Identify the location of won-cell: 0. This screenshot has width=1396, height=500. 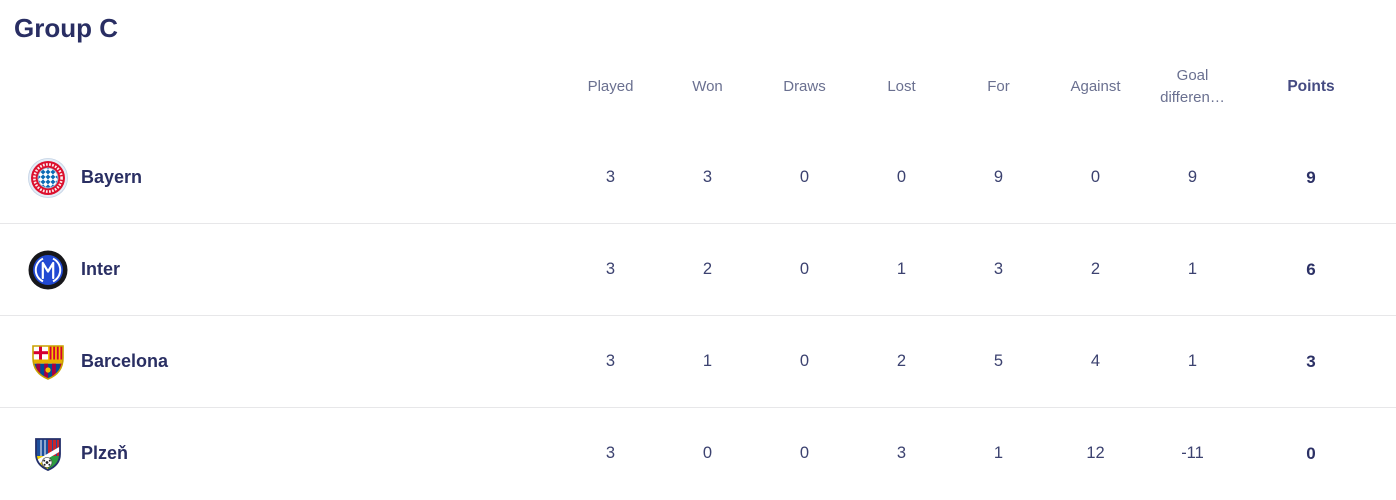
(707, 453).